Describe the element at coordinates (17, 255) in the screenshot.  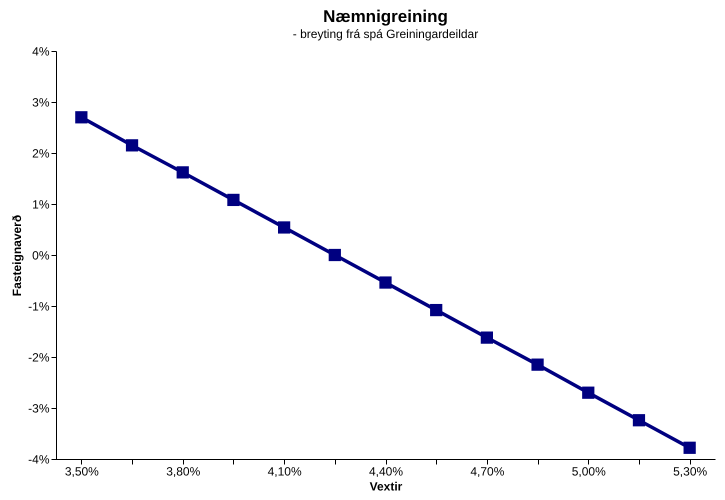
I see `y-axis-title: Fasteignaverð` at that location.